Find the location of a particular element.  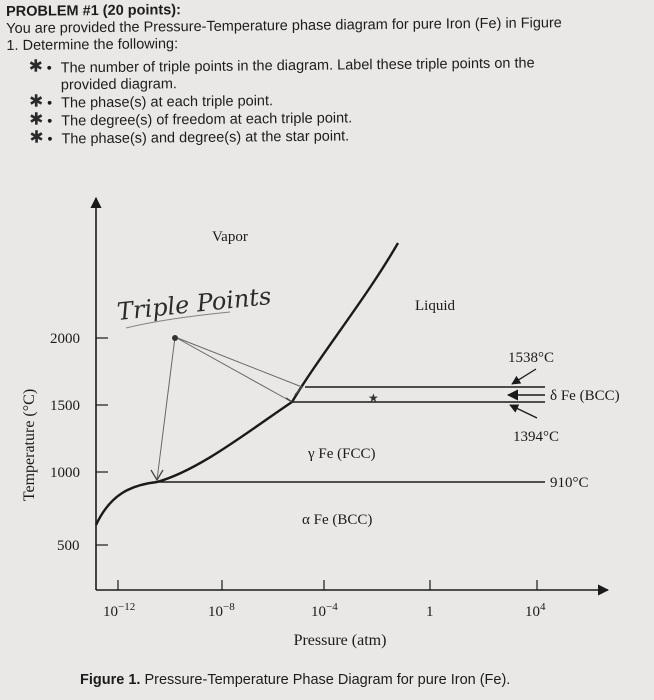

region-label-vapor: Vapor is located at coordinates (230, 237).